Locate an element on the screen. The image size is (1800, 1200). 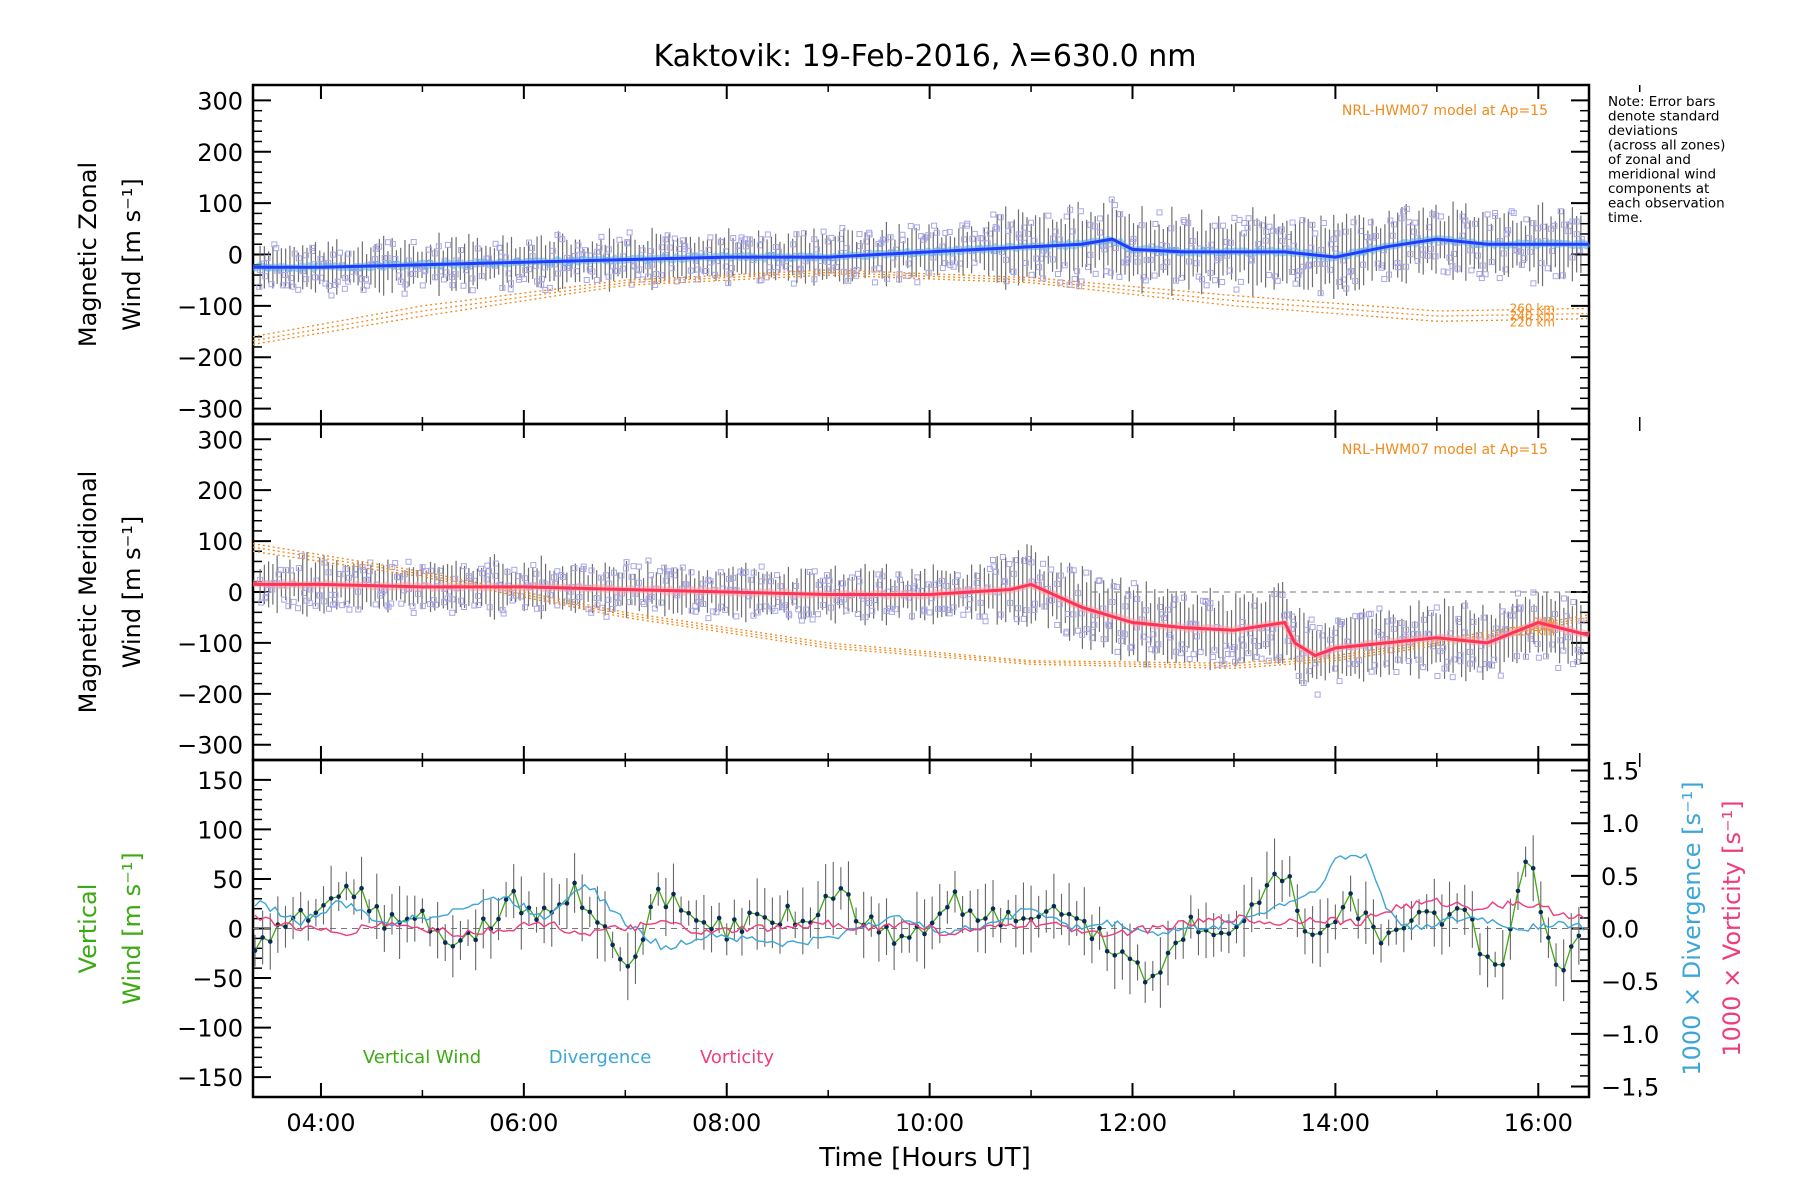
y-tick-label-right: −1.5 is located at coordinates (1630, 1087).